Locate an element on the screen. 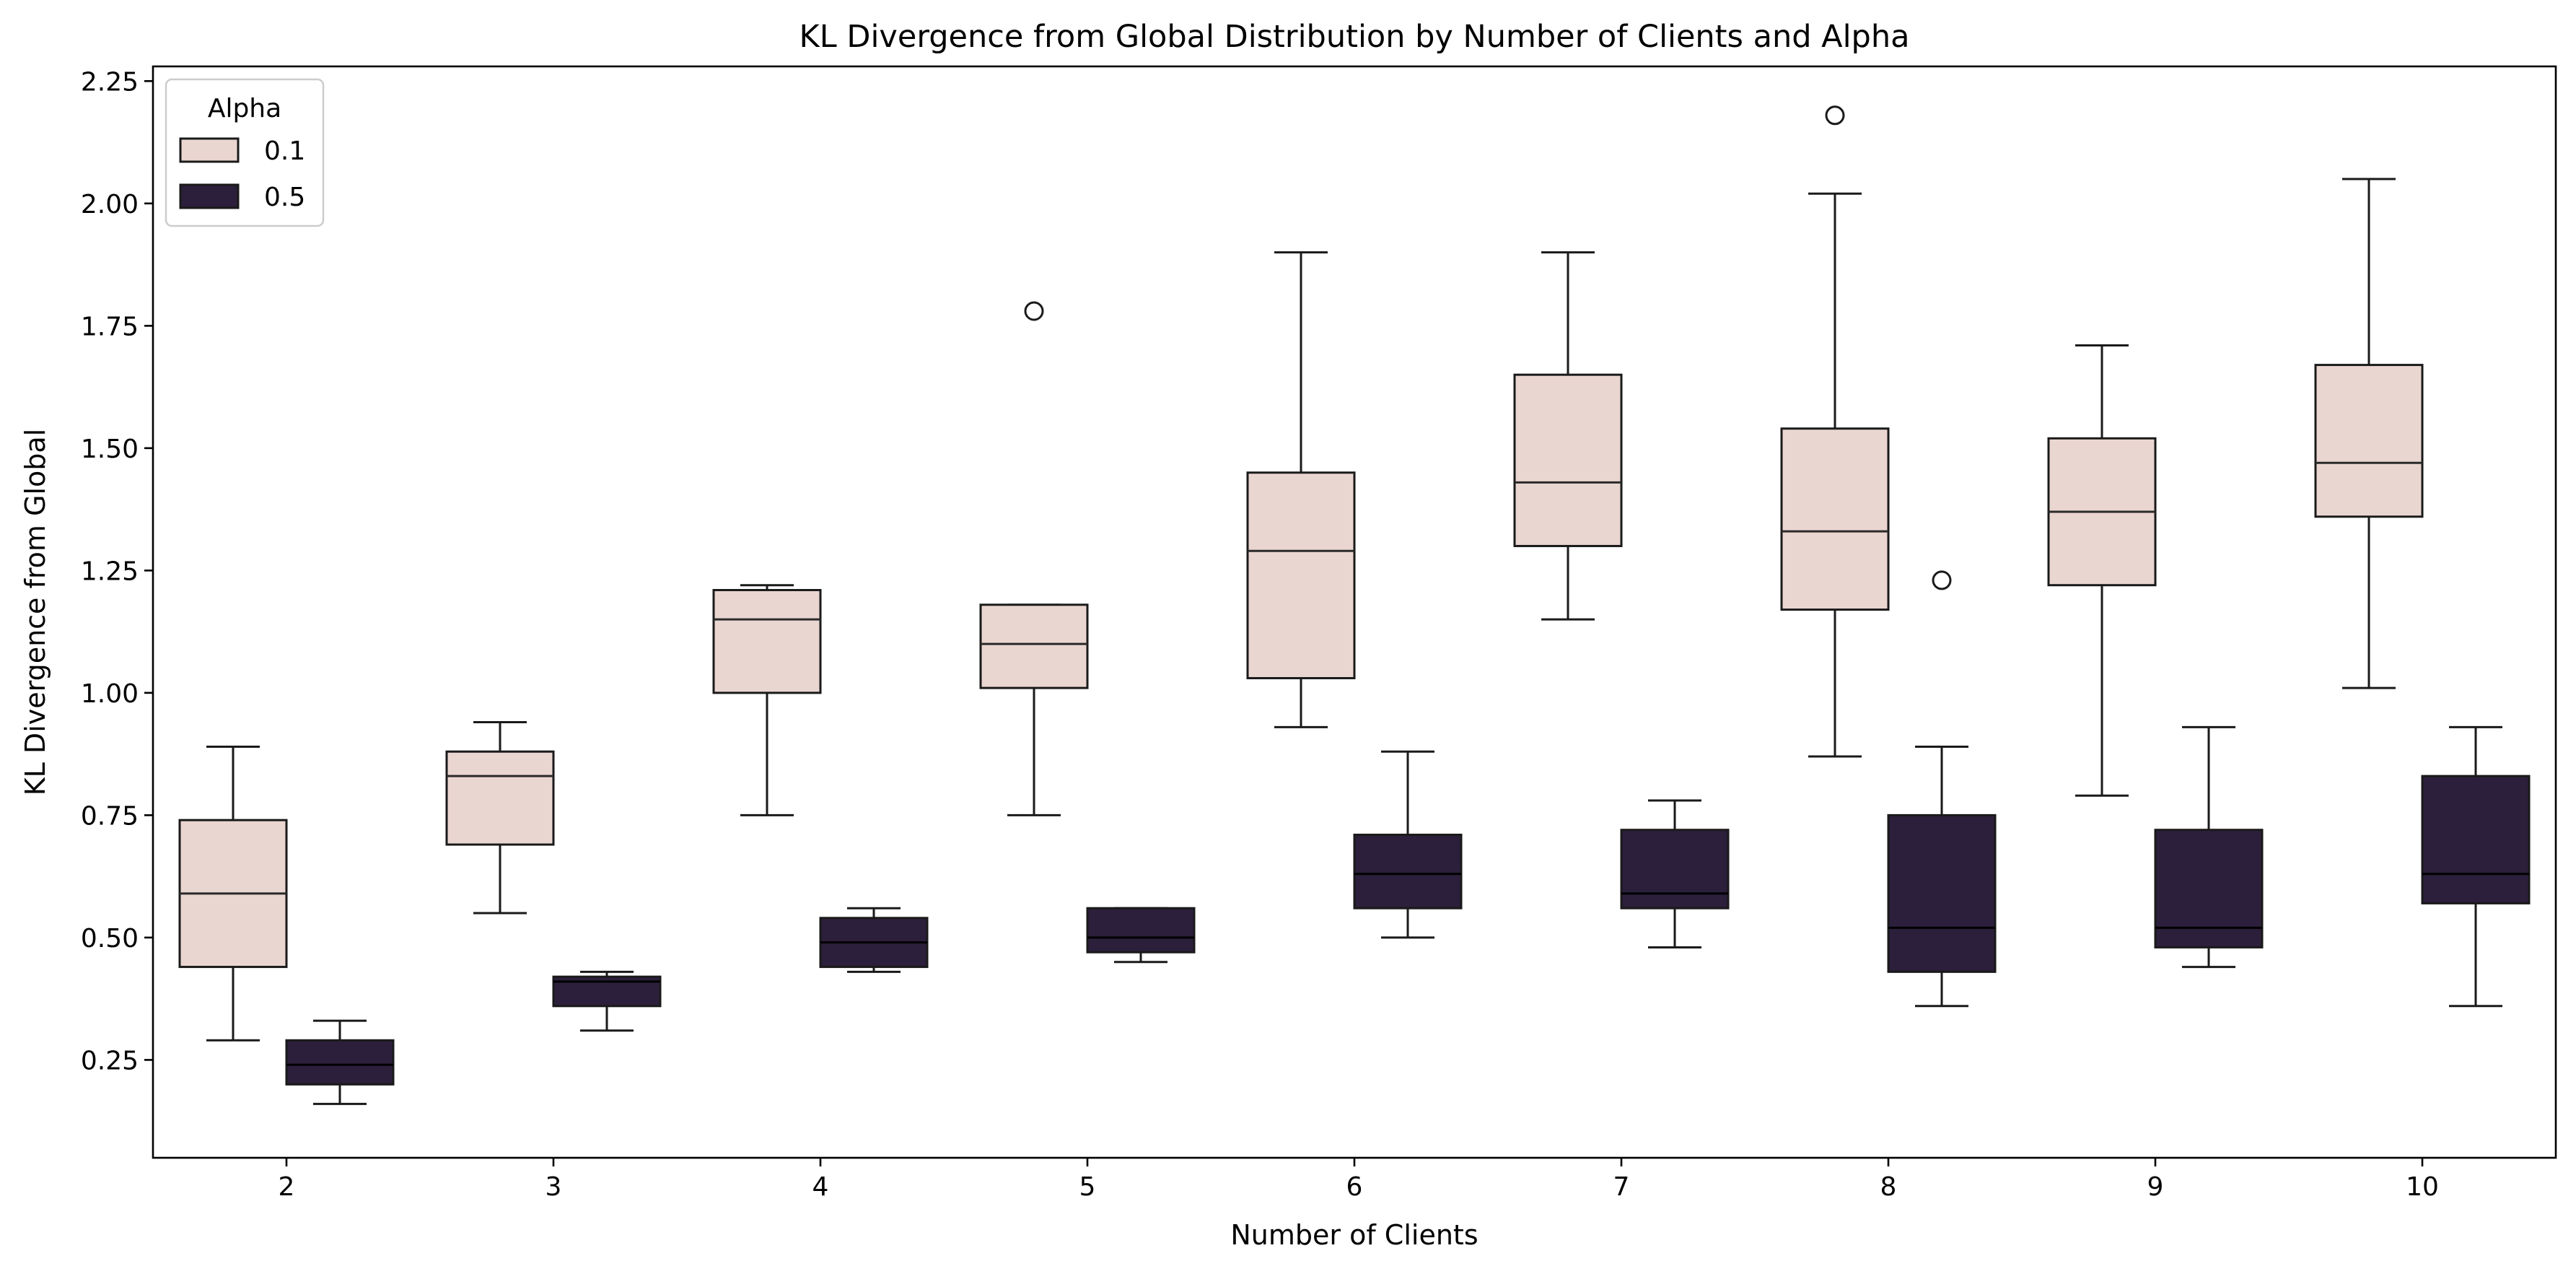  x-tick-label: 2 is located at coordinates (287, 1187).